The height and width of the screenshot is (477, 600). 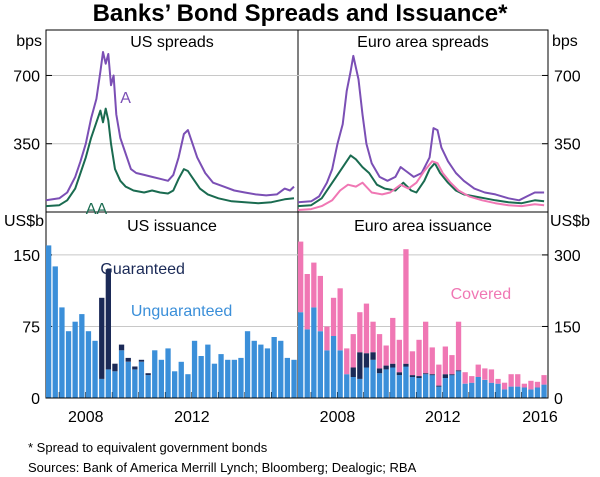 What do you see at coordinates (567, 76) in the screenshot?
I see `spreads-right-tick-label: 700` at bounding box center [567, 76].